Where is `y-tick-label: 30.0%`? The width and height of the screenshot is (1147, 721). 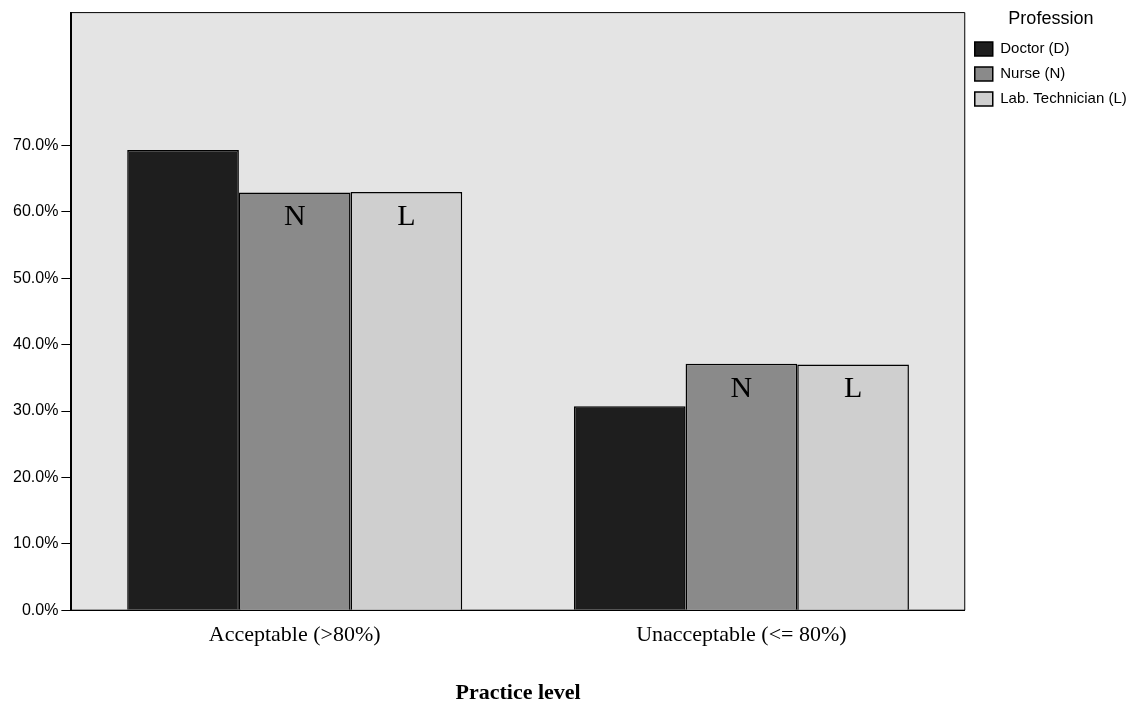
y-tick-label: 30.0% is located at coordinates (35, 410).